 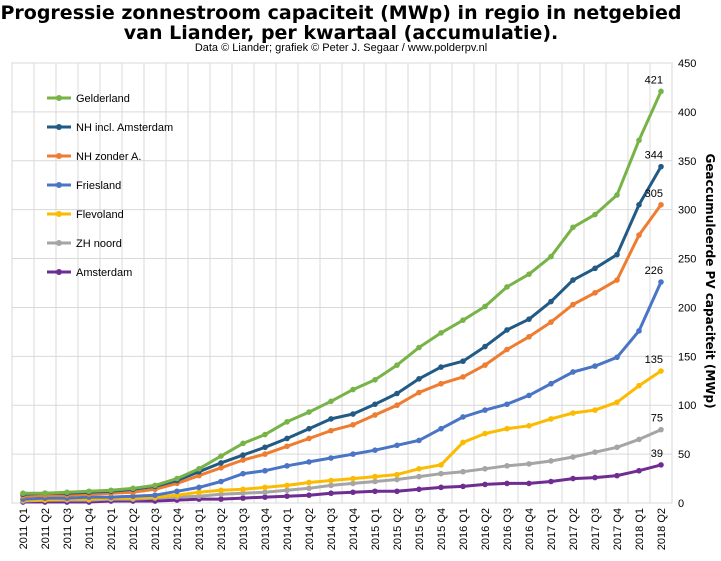 I want to click on y-tick-label: 300, so click(x=687, y=211).